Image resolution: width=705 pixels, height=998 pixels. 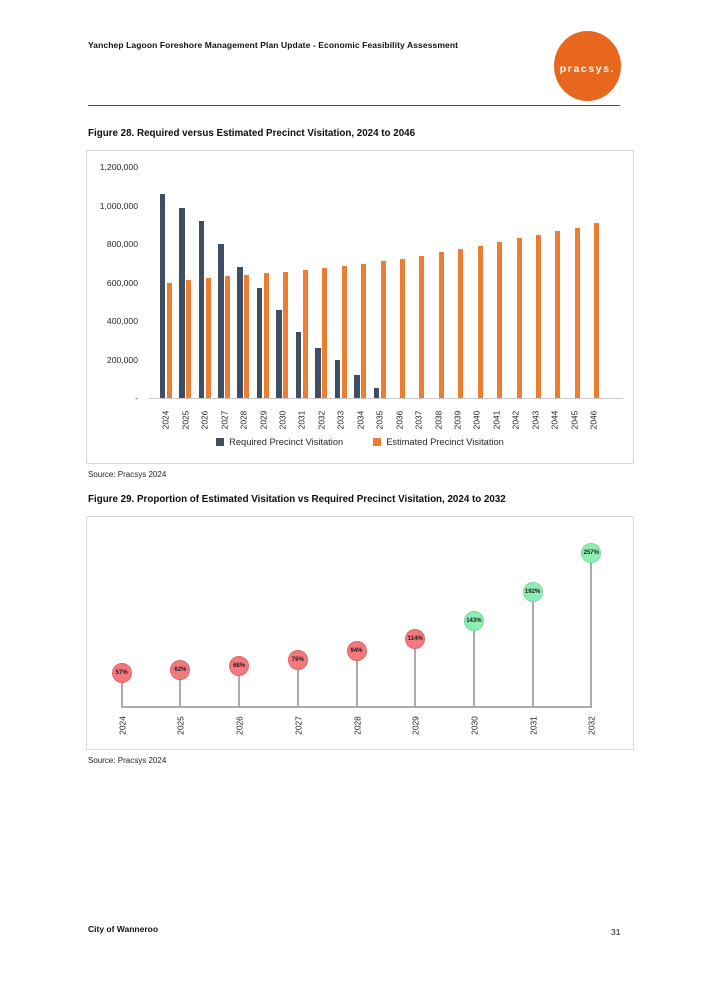 What do you see at coordinates (286, 334) in the screenshot?
I see `estimated-bar-2030` at bounding box center [286, 334].